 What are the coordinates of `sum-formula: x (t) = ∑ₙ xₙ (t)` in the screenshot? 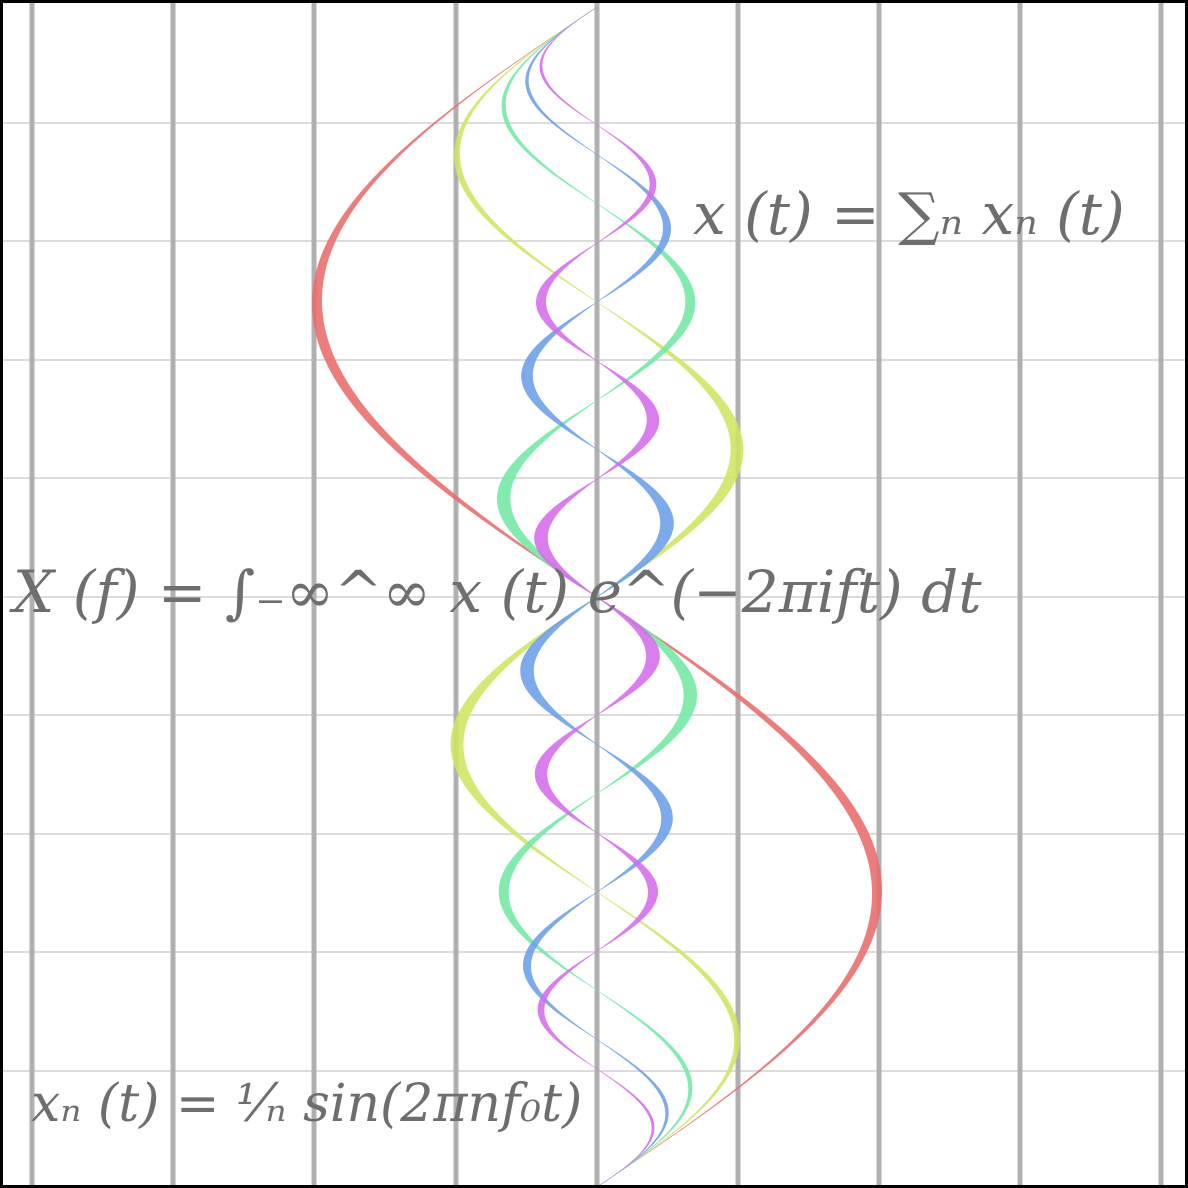 It's located at (909, 214).